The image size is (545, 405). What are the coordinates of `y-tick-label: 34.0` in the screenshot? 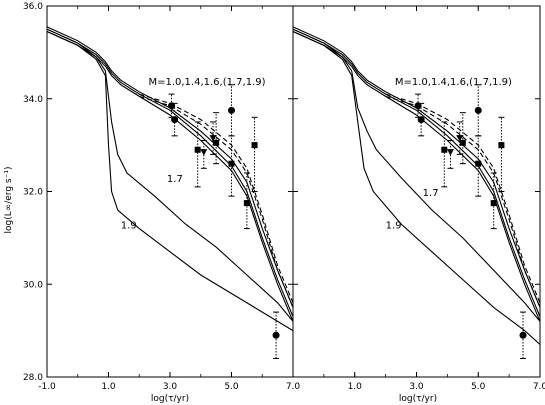 It's located at (33, 100).